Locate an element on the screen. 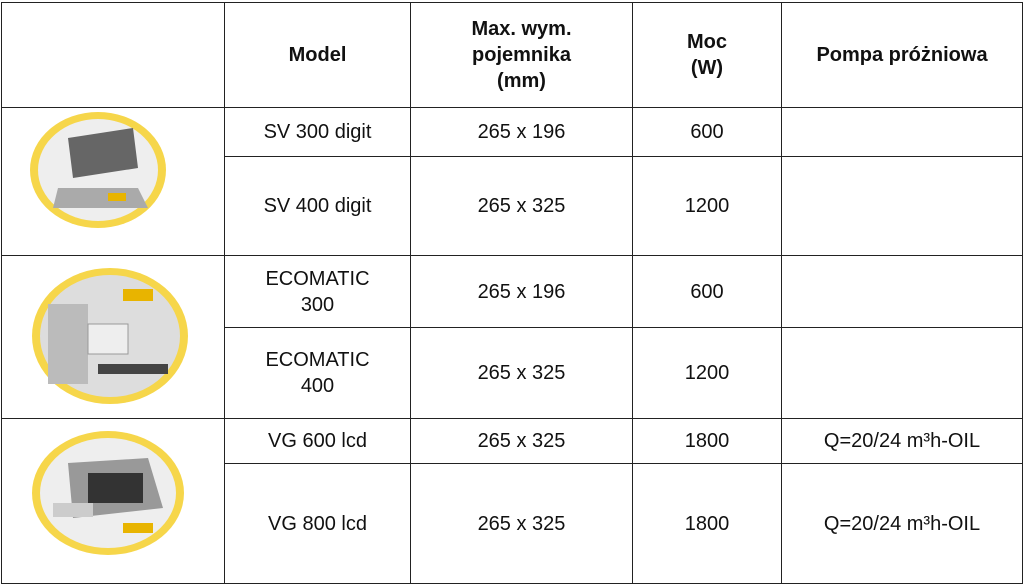 The height and width of the screenshot is (584, 1024). header-cell: Pompa próżniowa is located at coordinates (902, 55).